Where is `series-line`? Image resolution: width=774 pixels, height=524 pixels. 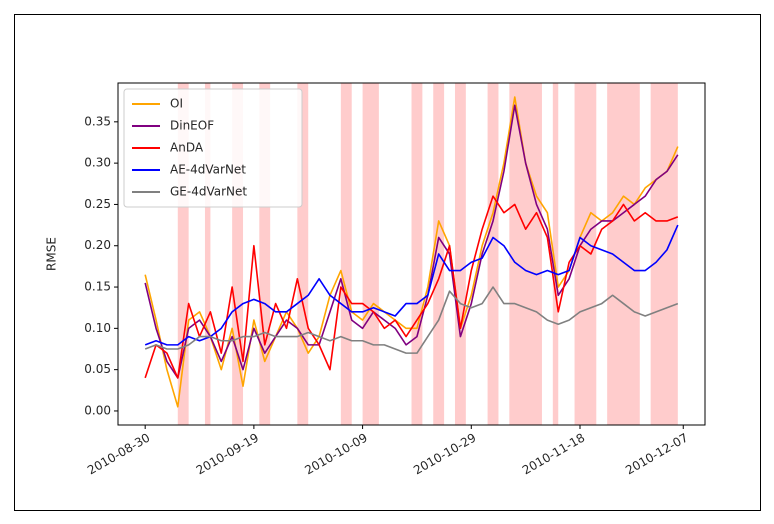 series-line is located at coordinates (411, 320).